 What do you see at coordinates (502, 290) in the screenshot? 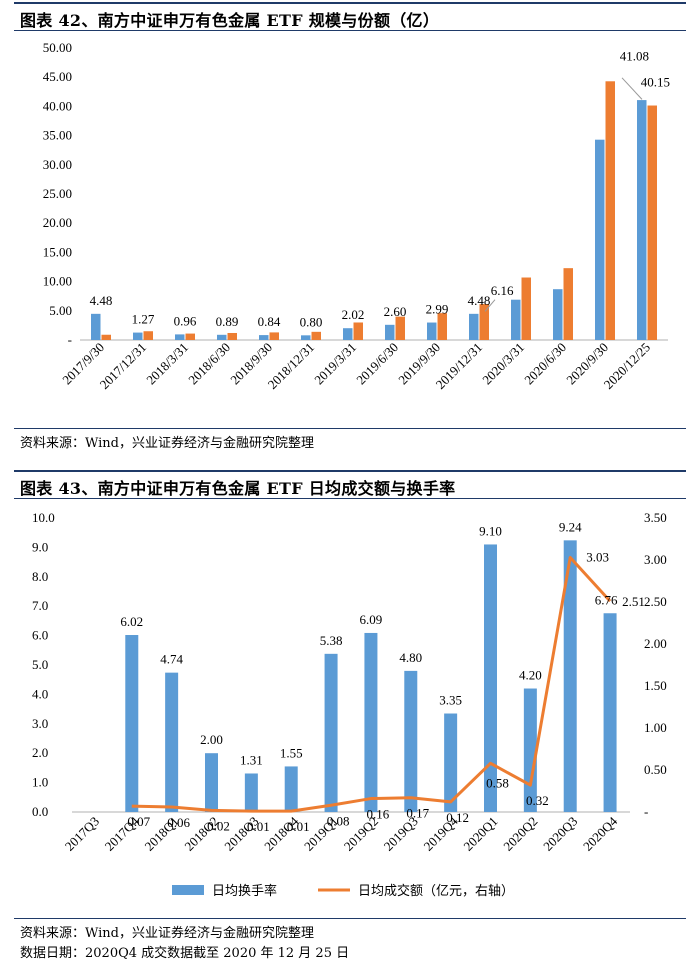
I see `data-label: 6.16` at bounding box center [502, 290].